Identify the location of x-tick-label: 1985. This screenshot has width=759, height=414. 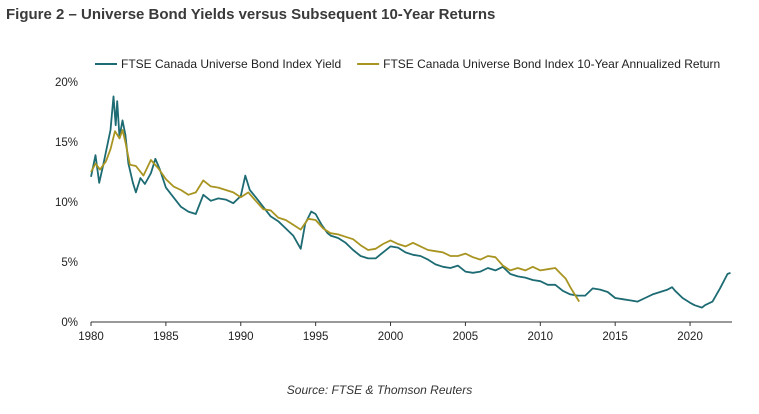
(166, 337).